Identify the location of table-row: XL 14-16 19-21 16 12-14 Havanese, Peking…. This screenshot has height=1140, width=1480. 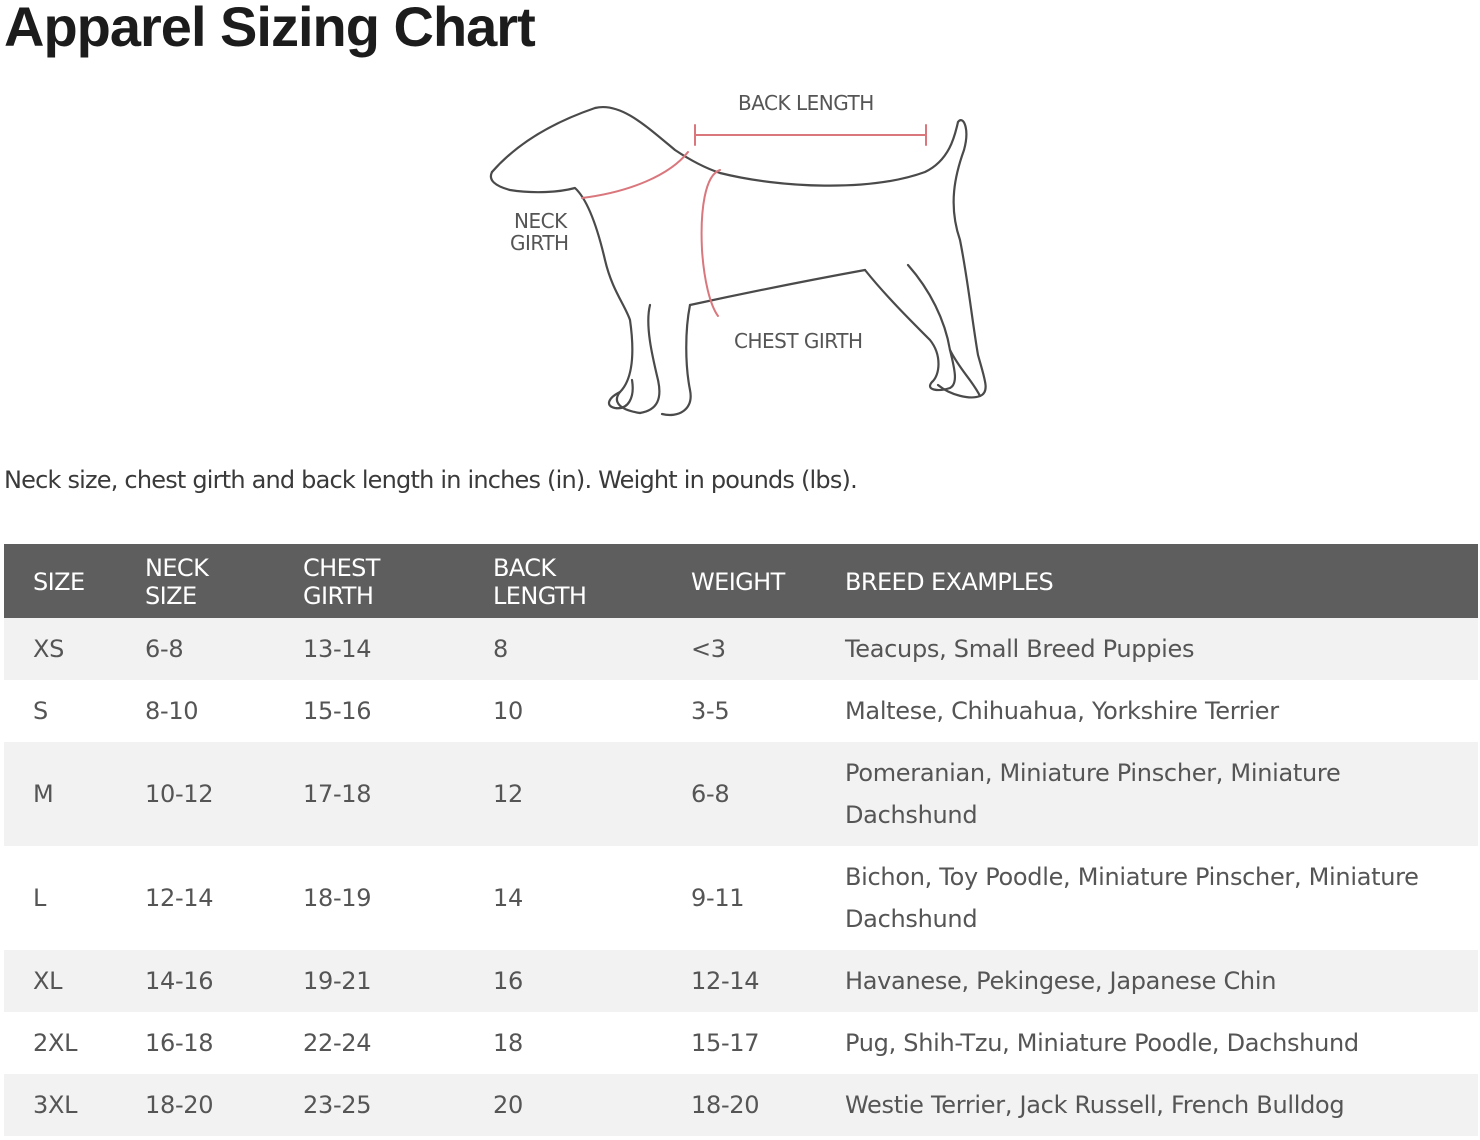
(741, 981).